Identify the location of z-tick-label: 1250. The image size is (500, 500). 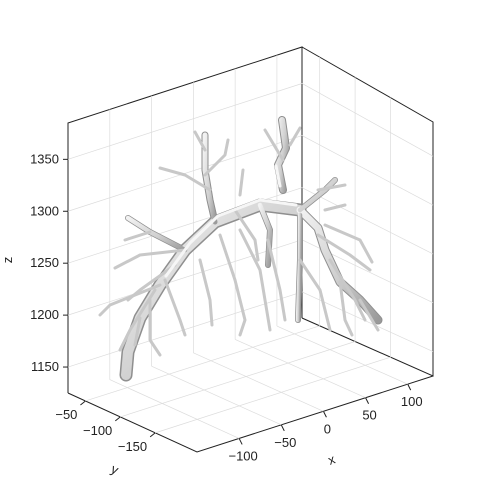
(44, 262).